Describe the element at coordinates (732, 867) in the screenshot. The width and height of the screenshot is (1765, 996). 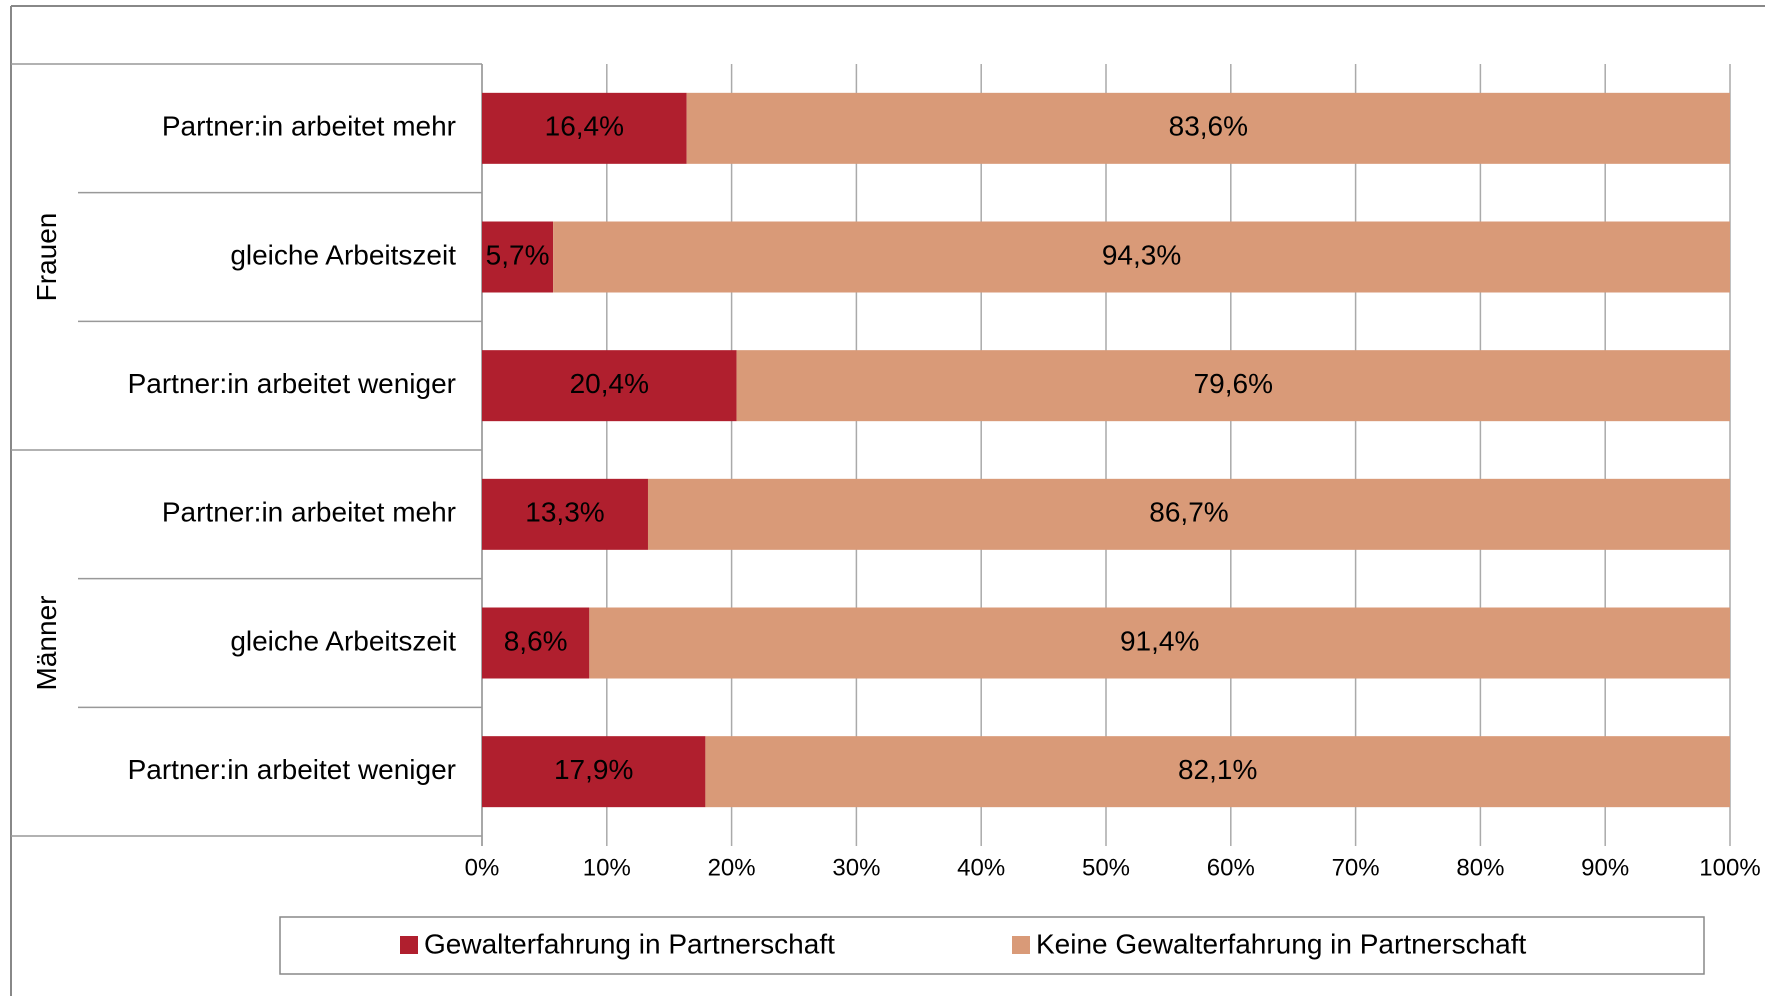
I see `x-tick-label: 20%` at that location.